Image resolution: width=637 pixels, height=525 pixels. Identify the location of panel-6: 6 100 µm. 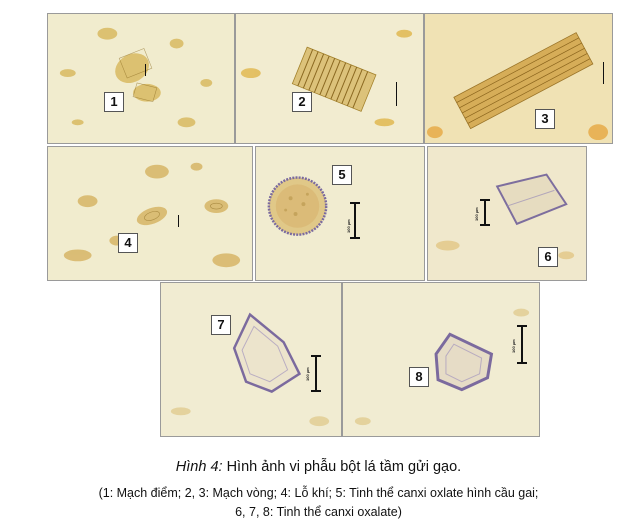
(507, 213).